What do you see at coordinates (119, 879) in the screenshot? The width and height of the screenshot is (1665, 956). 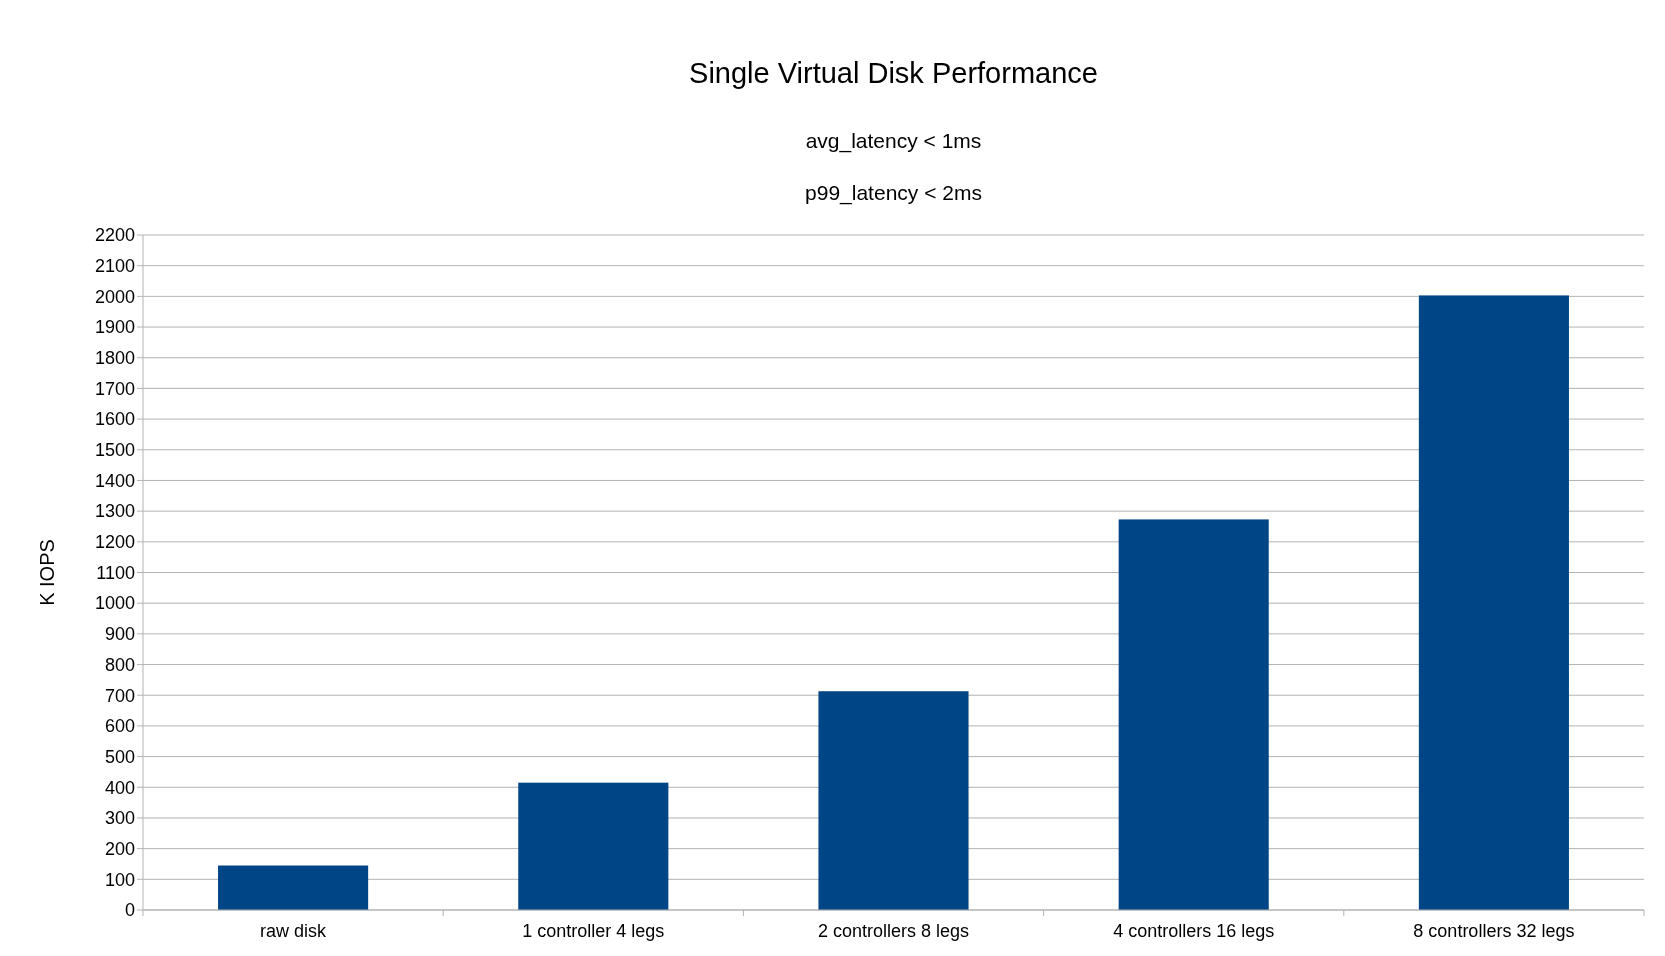 I see `y-tick-label: 100` at bounding box center [119, 879].